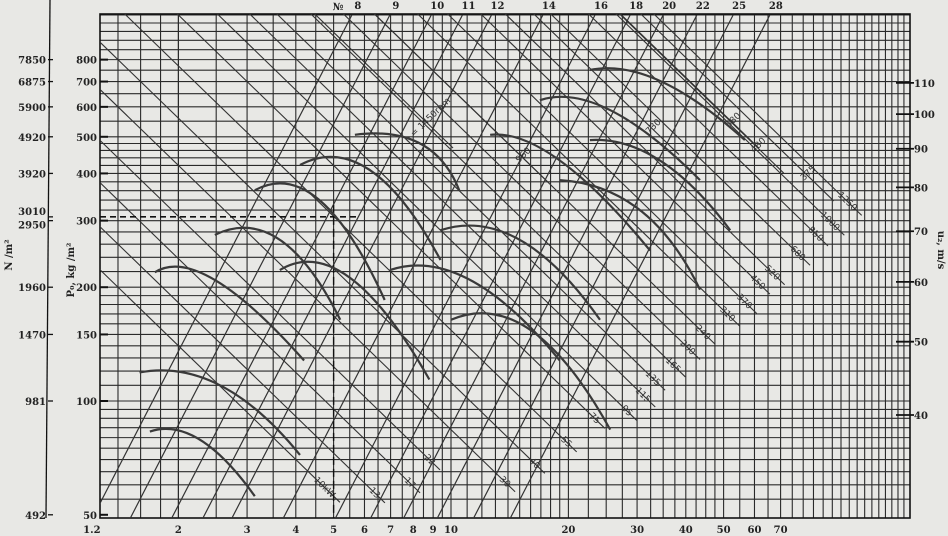  Describe the element at coordinates (724, 530) in the screenshot. I see `x-tick-label: 50` at that location.